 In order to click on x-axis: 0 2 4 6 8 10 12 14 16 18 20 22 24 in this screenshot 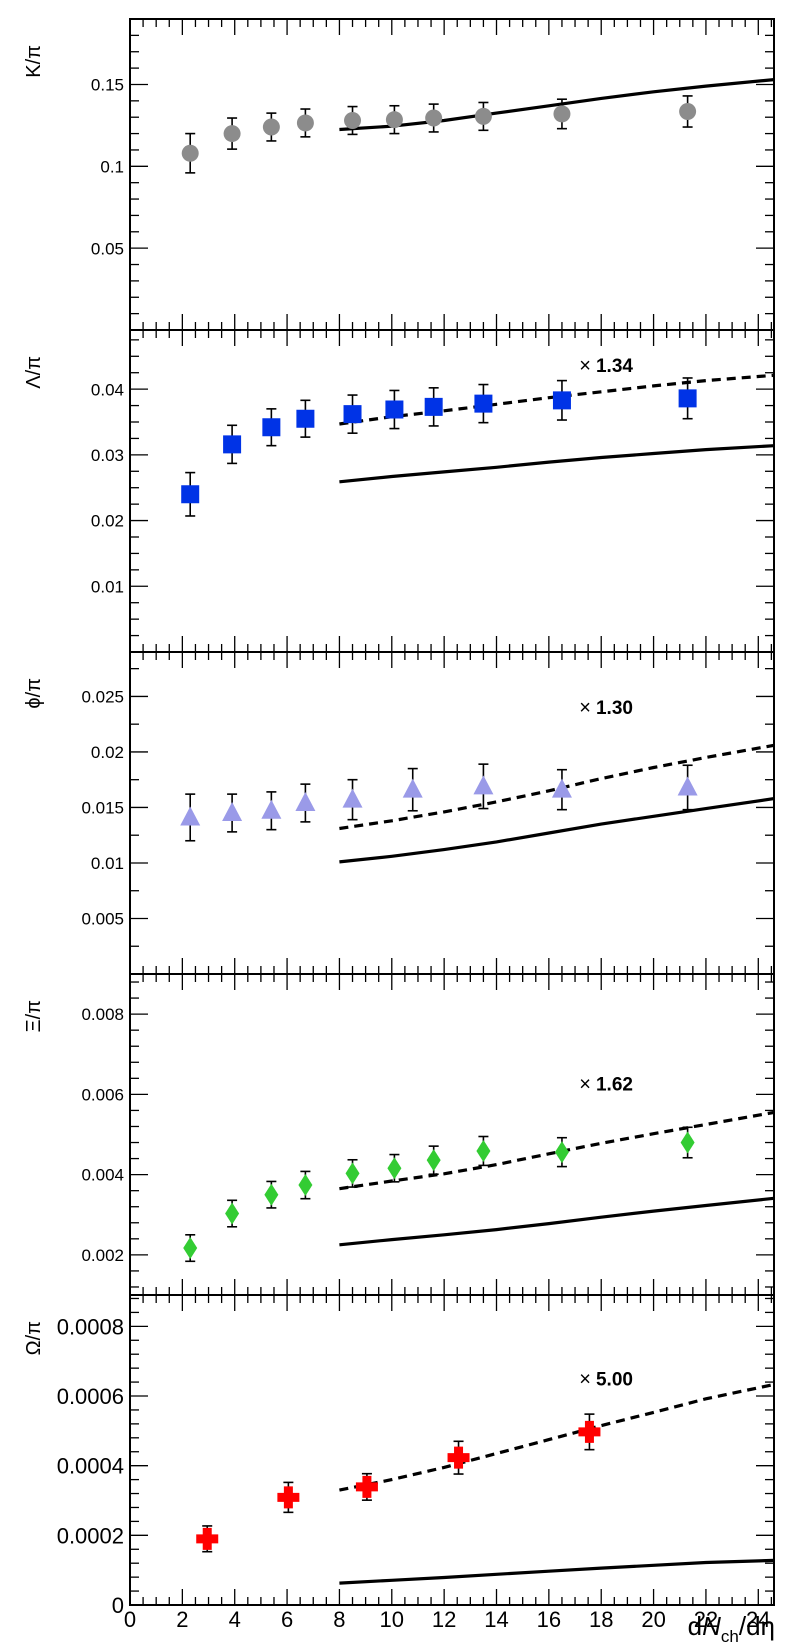, I will do `click(447, 1619)`.